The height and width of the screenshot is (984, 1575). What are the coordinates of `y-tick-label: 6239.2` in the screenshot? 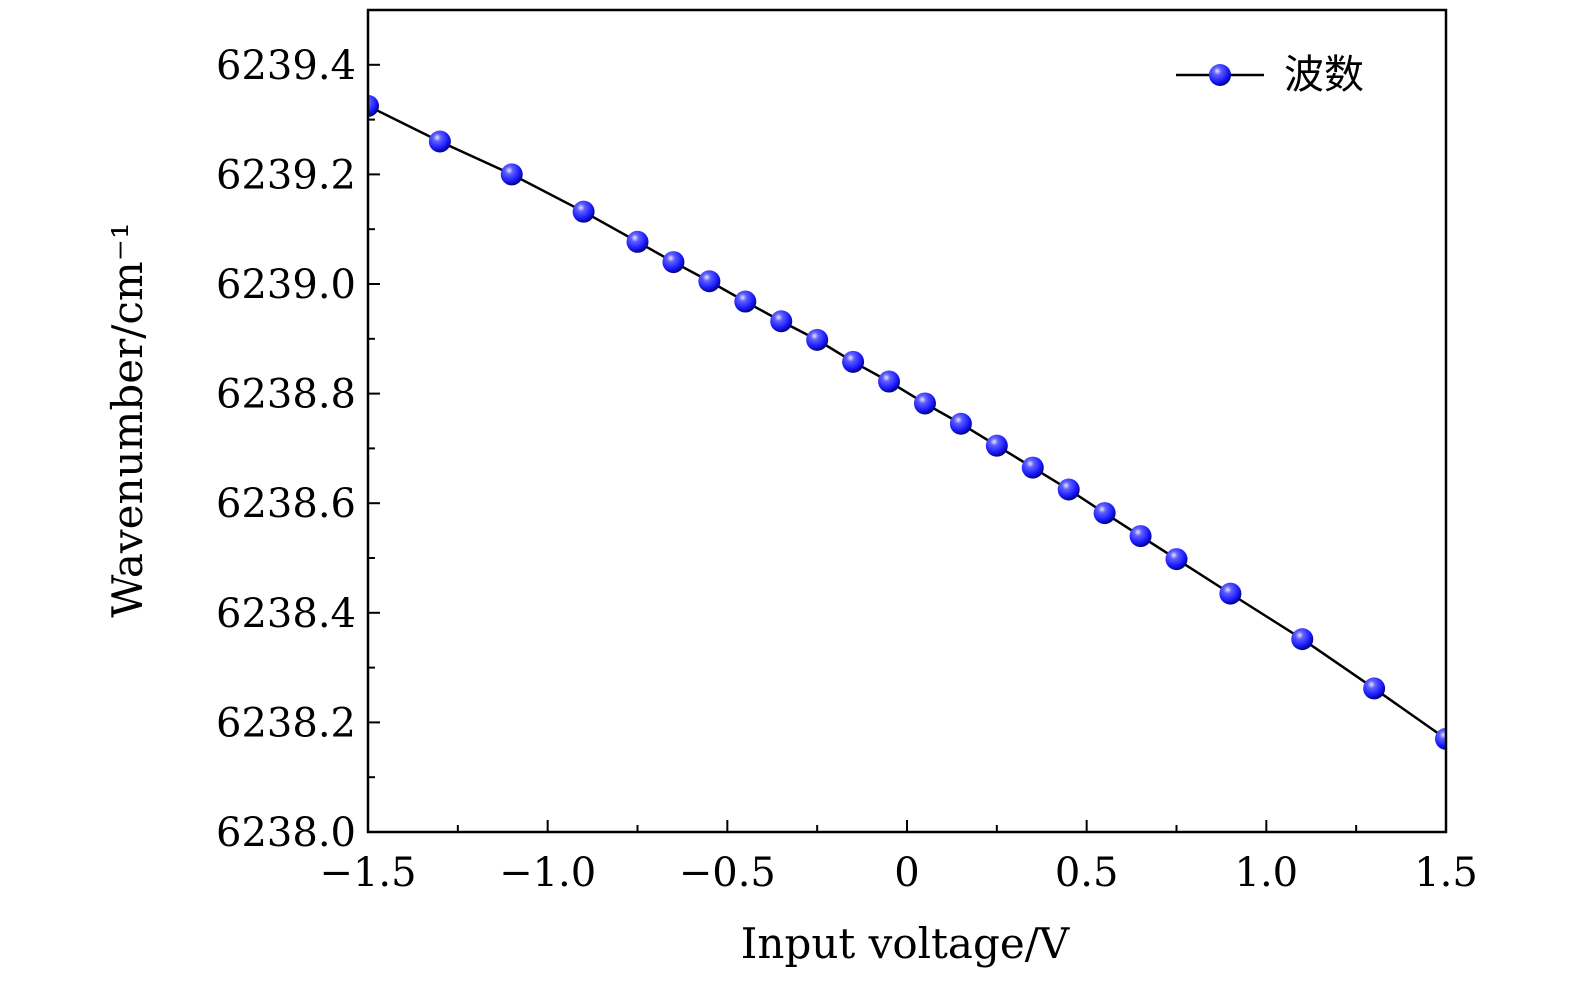 It's located at (286, 175).